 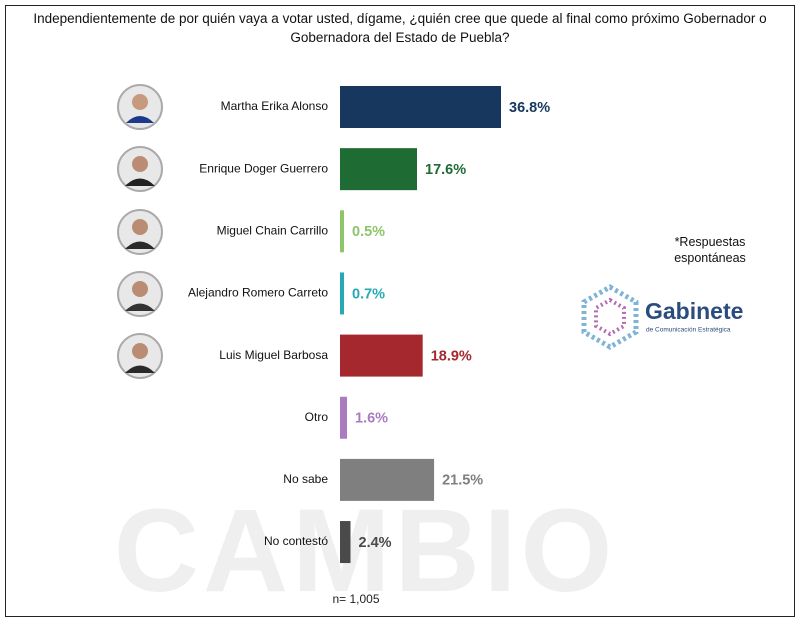 What do you see at coordinates (263, 168) in the screenshot?
I see `category-label: Enrique Doger Guerrero` at bounding box center [263, 168].